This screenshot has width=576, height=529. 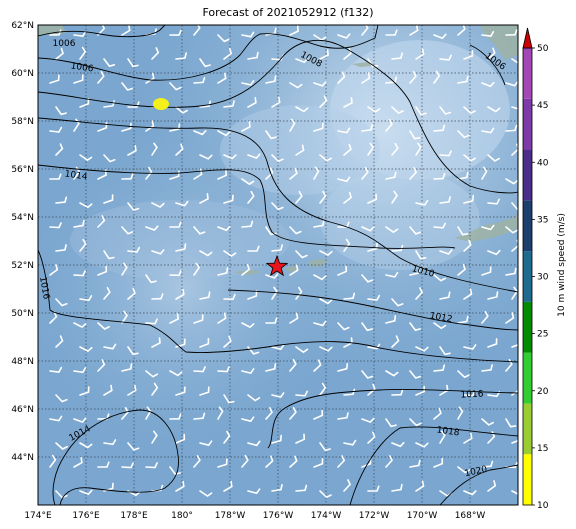 I want to click on lon-tick-label: 178°E, so click(x=134, y=516).